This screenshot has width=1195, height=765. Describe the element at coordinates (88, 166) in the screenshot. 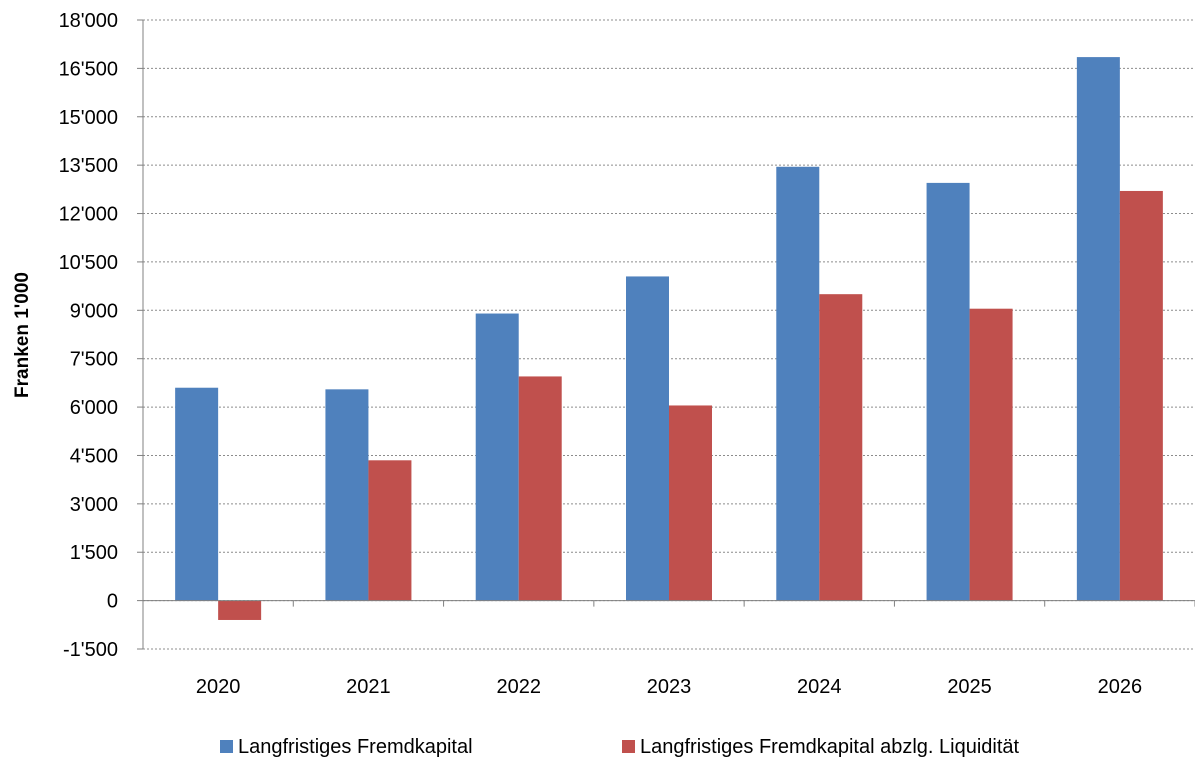

I see `y-tick-label: 13'500` at that location.